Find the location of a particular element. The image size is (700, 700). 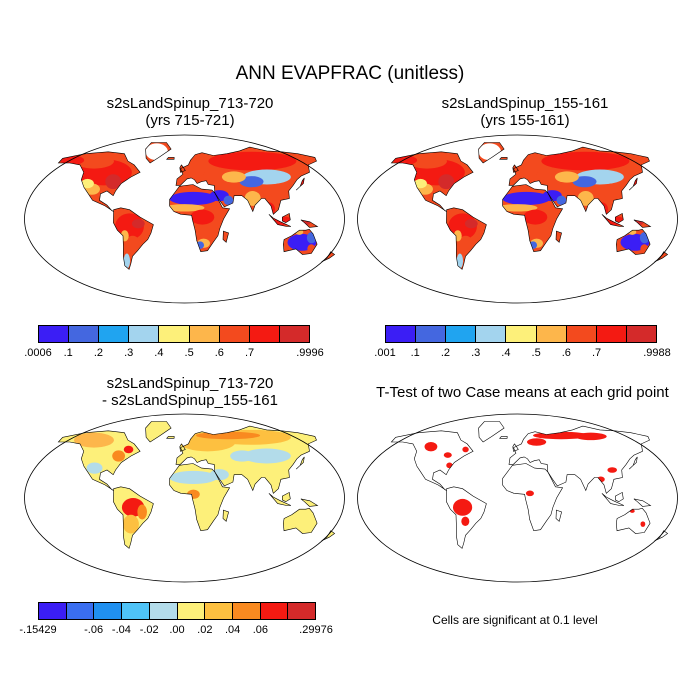

colorbar-label: .9996 is located at coordinates (310, 353).